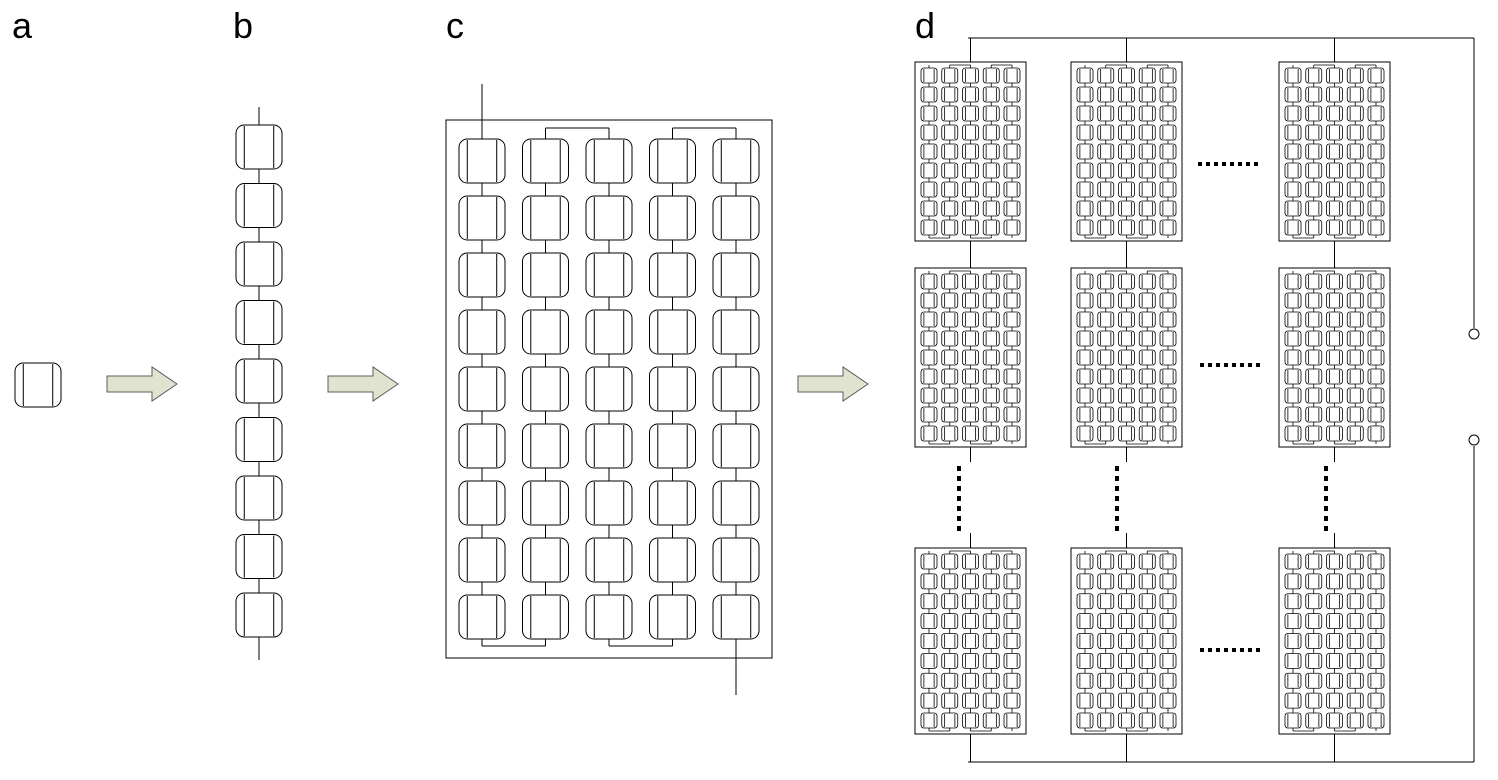 Image resolution: width=1498 pixels, height=780 pixels. What do you see at coordinates (1126, 641) in the screenshot?
I see `module-frame` at bounding box center [1126, 641].